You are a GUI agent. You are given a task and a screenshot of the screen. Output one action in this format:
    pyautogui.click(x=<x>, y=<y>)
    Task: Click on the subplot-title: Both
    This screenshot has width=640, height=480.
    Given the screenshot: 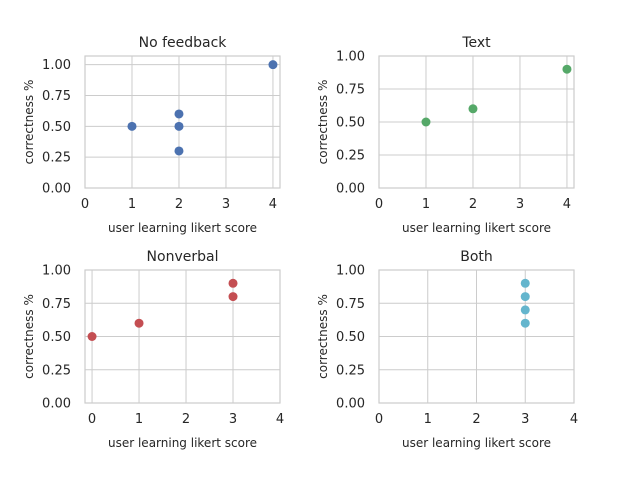 What is the action you would take?
    pyautogui.click(x=476, y=257)
    